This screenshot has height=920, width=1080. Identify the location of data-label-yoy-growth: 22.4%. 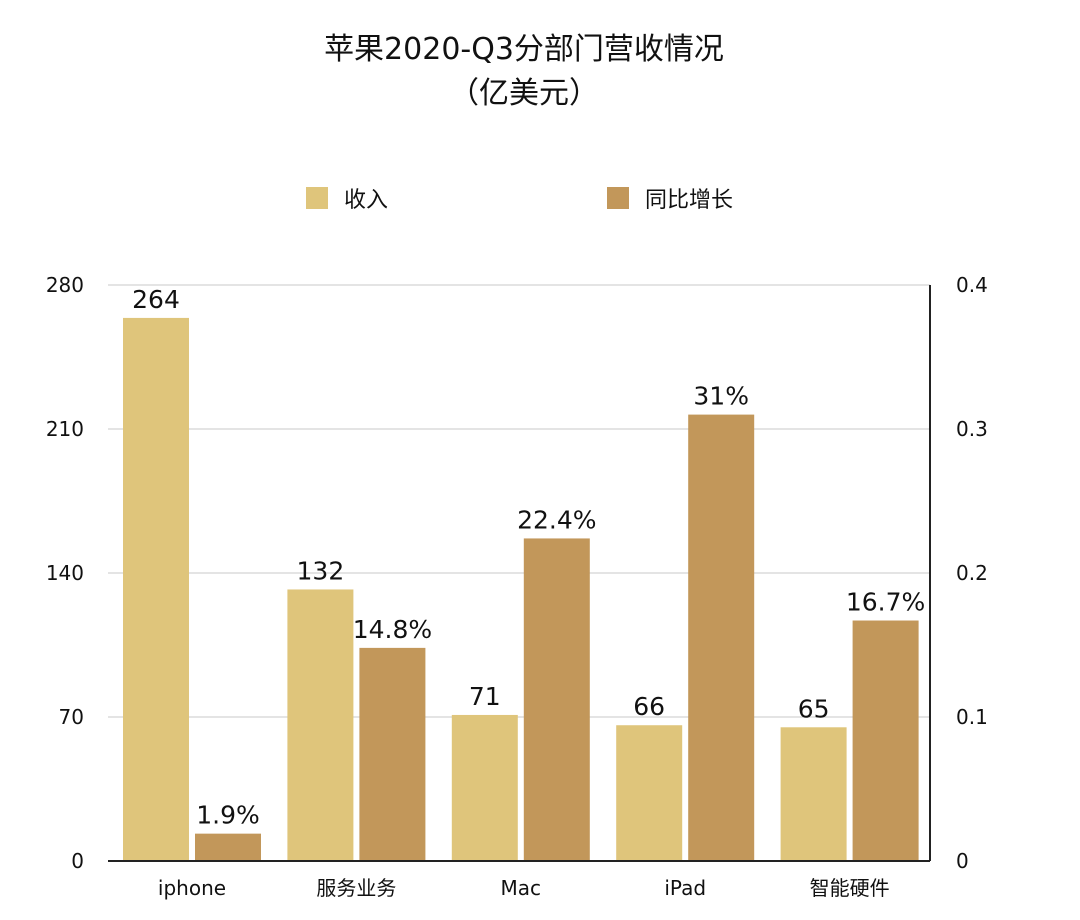
(556, 519).